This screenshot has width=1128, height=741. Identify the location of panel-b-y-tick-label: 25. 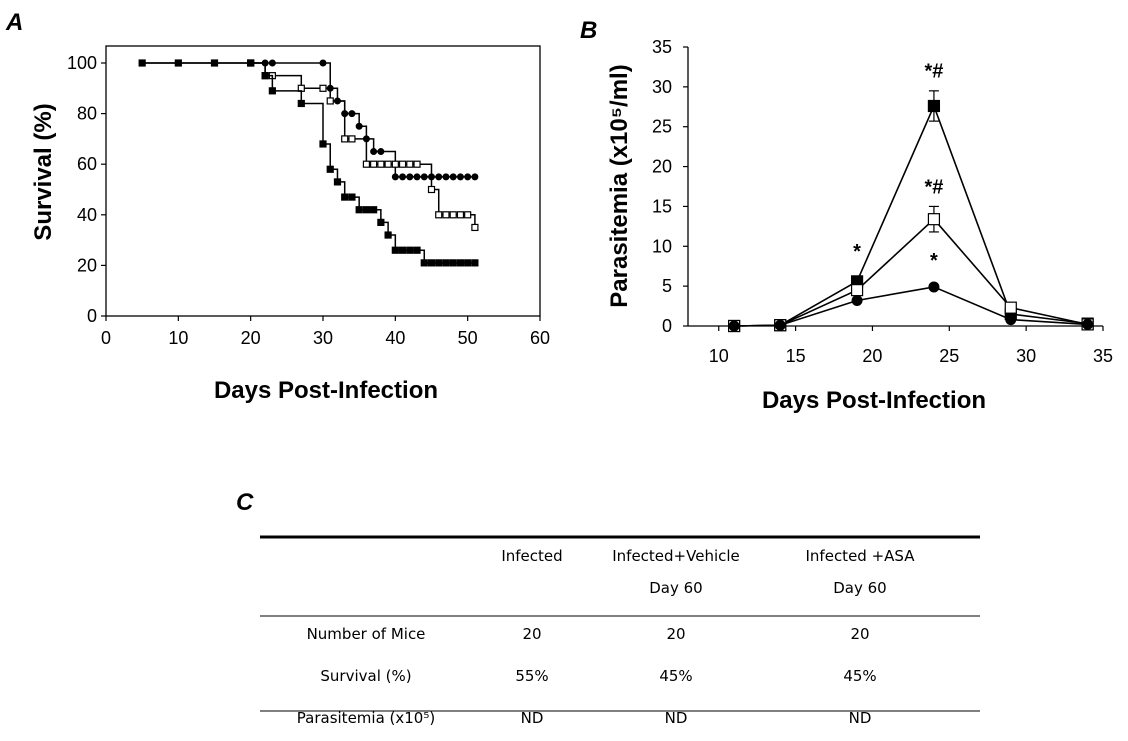
(662, 127).